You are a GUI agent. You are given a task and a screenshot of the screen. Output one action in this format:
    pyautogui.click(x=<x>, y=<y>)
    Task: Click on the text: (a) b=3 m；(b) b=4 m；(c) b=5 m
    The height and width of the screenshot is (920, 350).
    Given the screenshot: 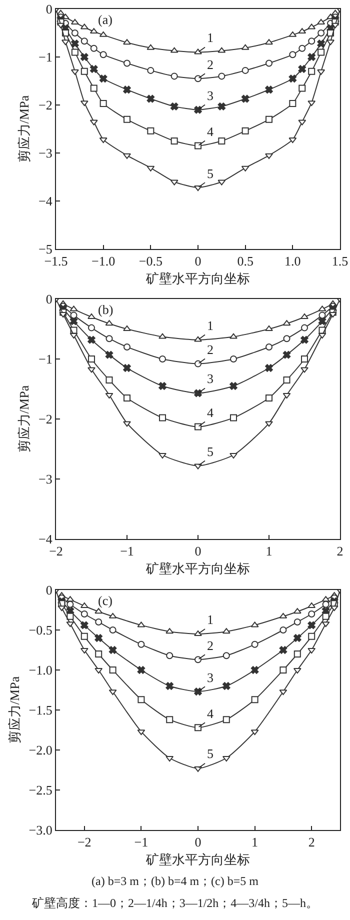 What is the action you would take?
    pyautogui.click(x=175, y=881)
    